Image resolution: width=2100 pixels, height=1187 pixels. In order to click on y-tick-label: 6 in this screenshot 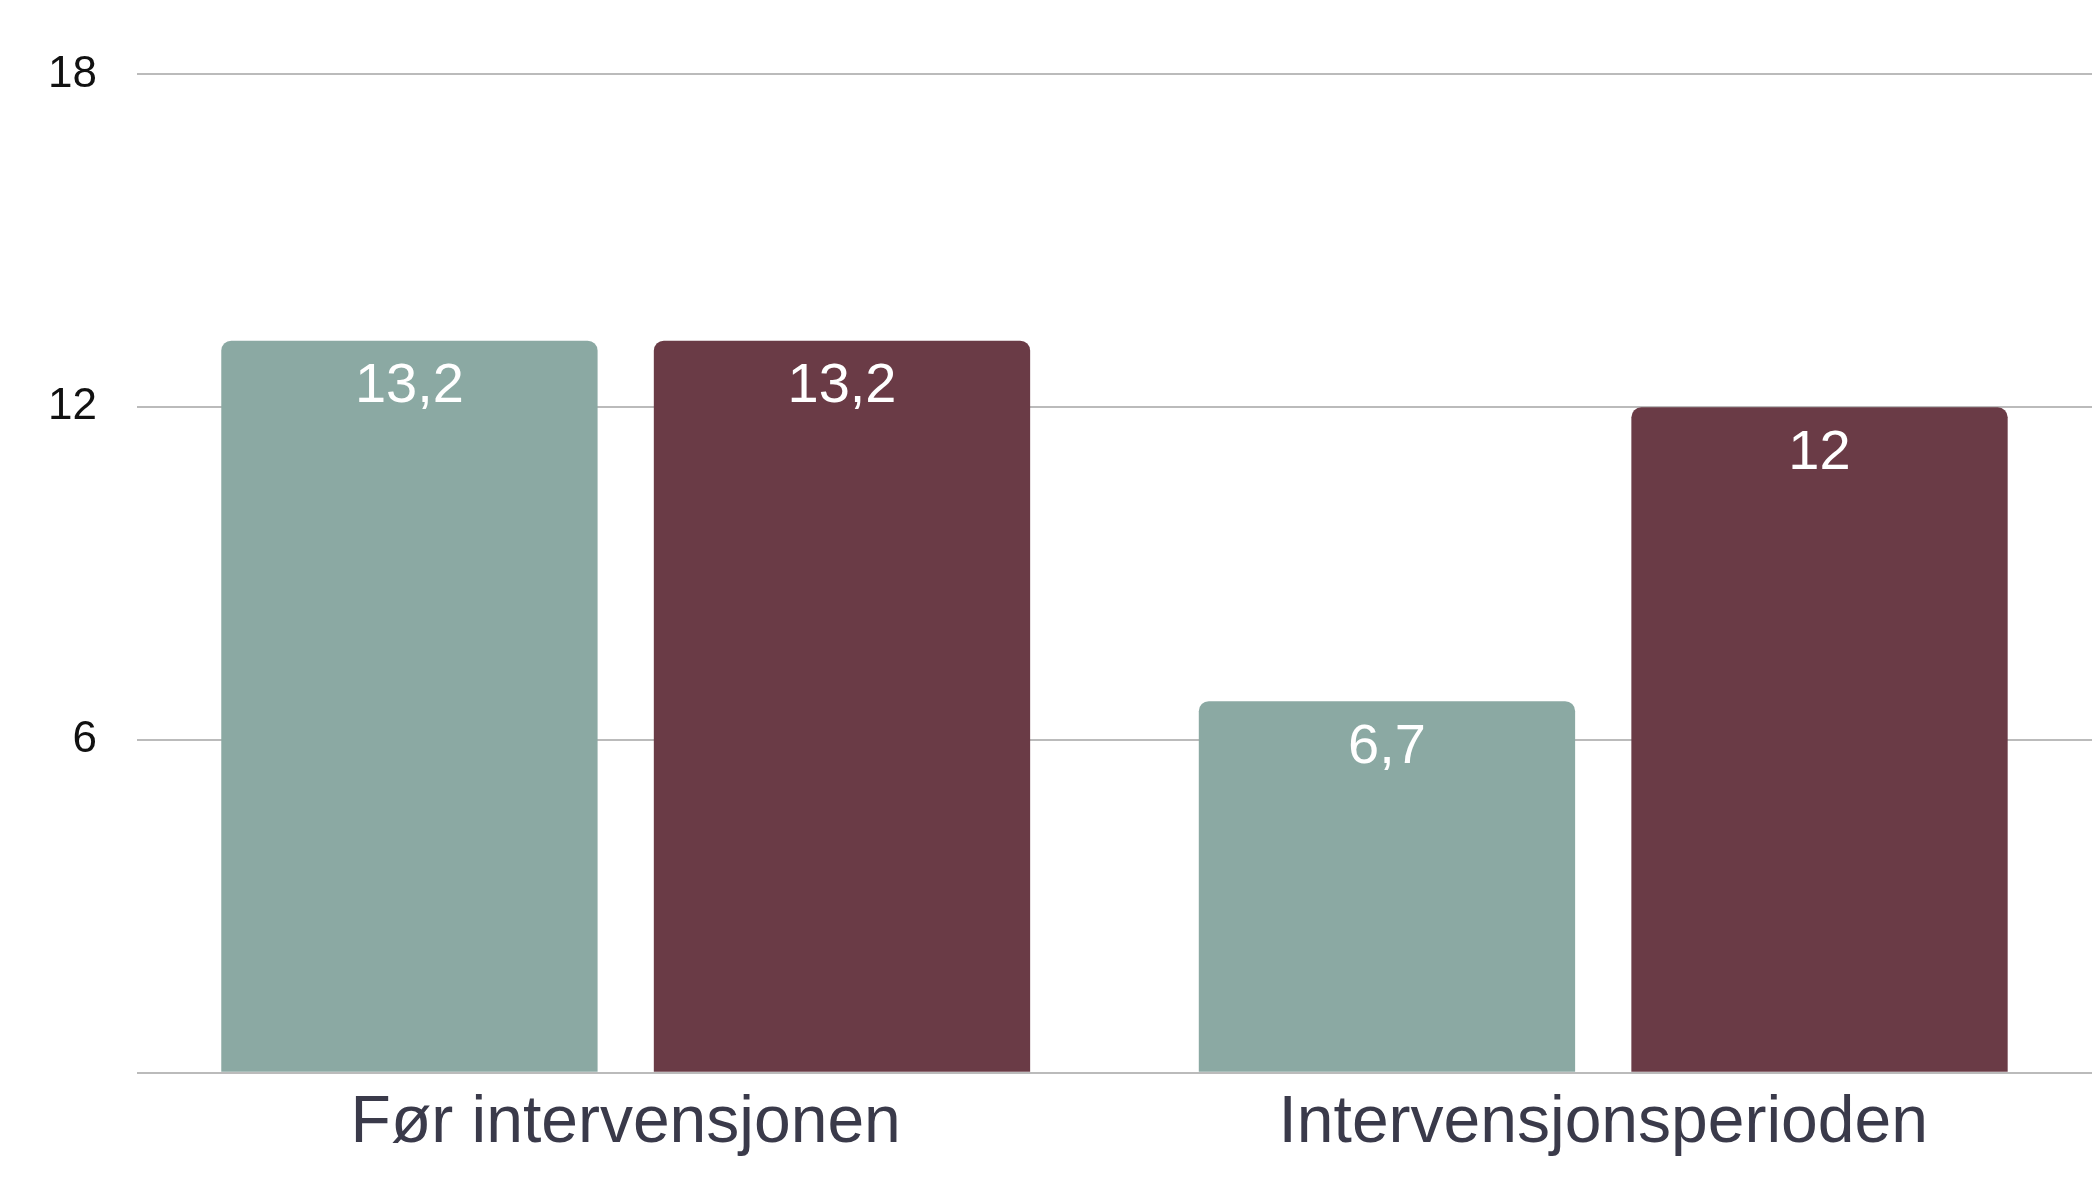, I will do `click(84, 737)`.